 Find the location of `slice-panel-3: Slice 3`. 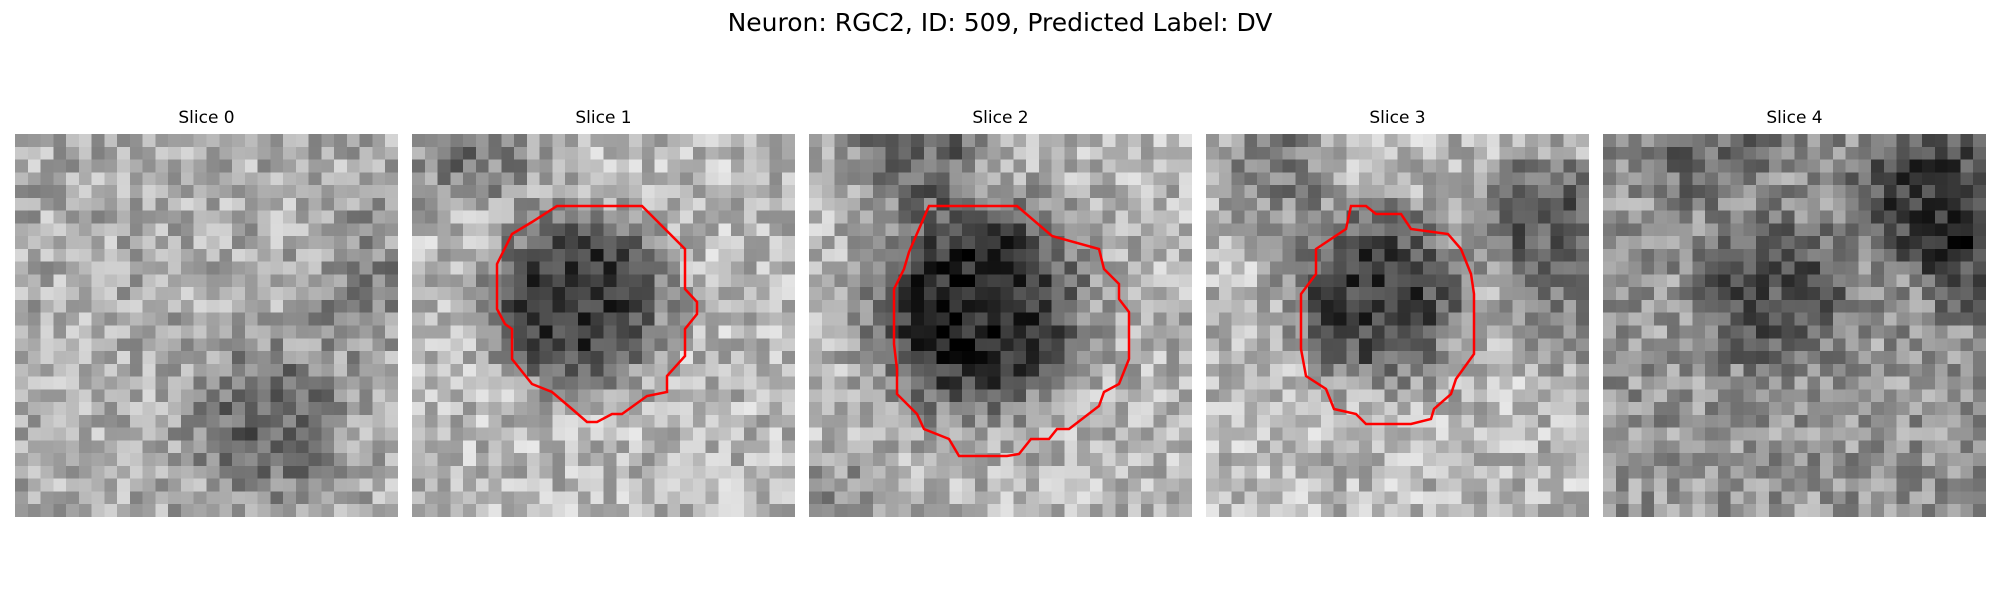

slice-panel-3: Slice 3 is located at coordinates (1397, 312).